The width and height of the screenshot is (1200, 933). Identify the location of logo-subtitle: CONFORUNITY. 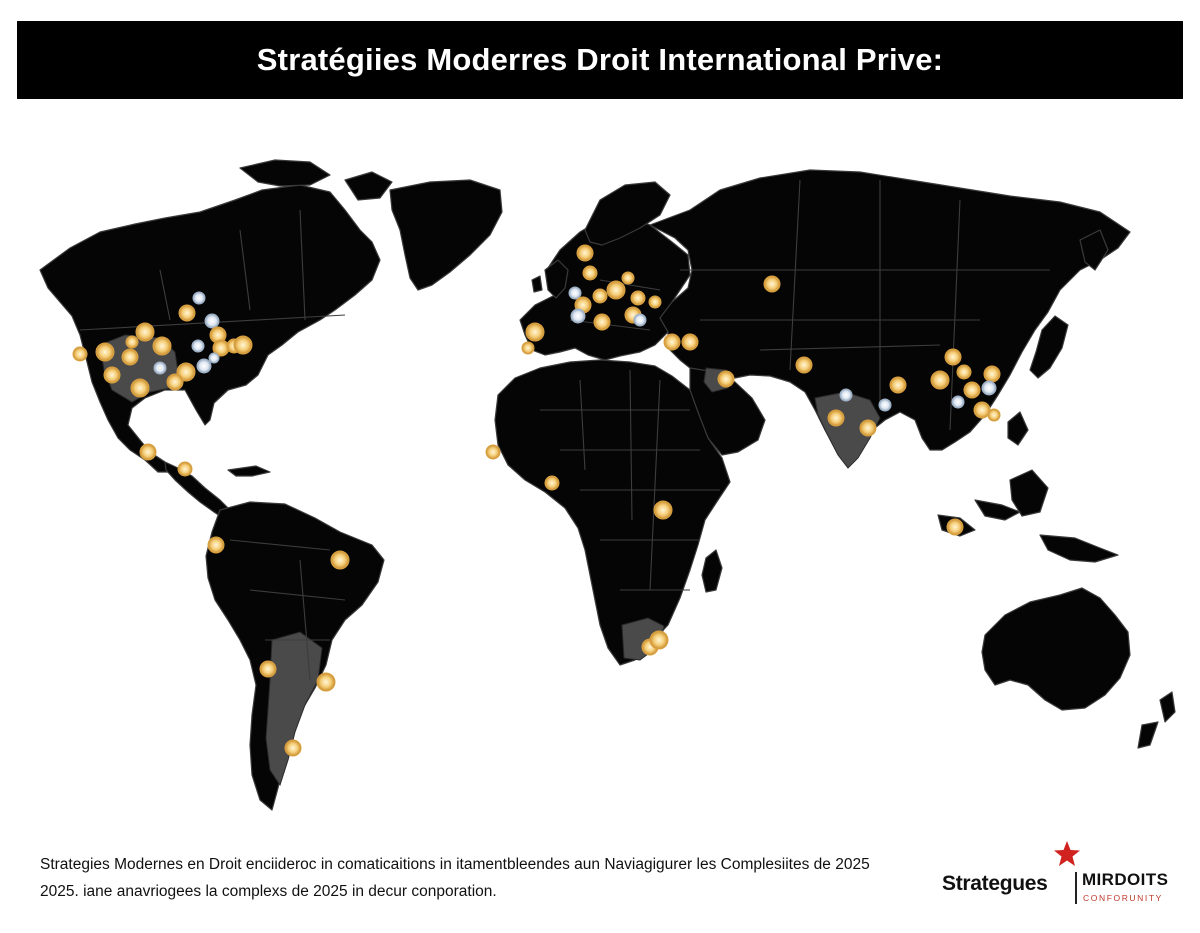
(1123, 898).